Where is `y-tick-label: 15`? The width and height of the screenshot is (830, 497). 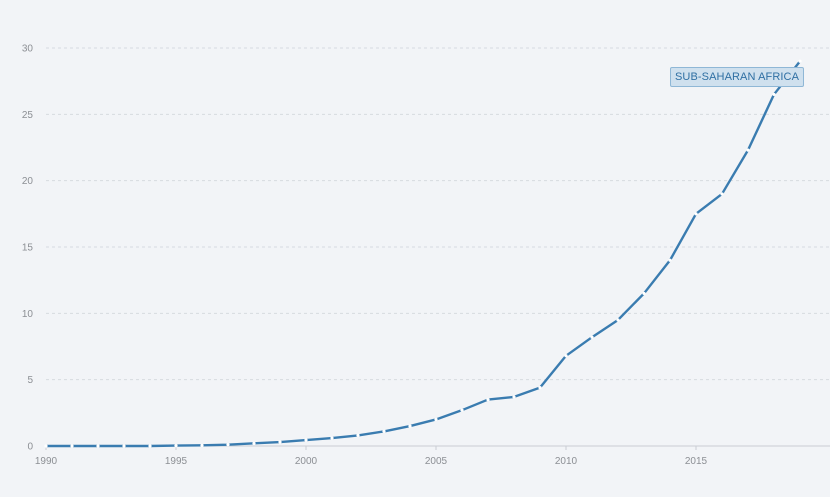
y-tick-label: 15 is located at coordinates (28, 248).